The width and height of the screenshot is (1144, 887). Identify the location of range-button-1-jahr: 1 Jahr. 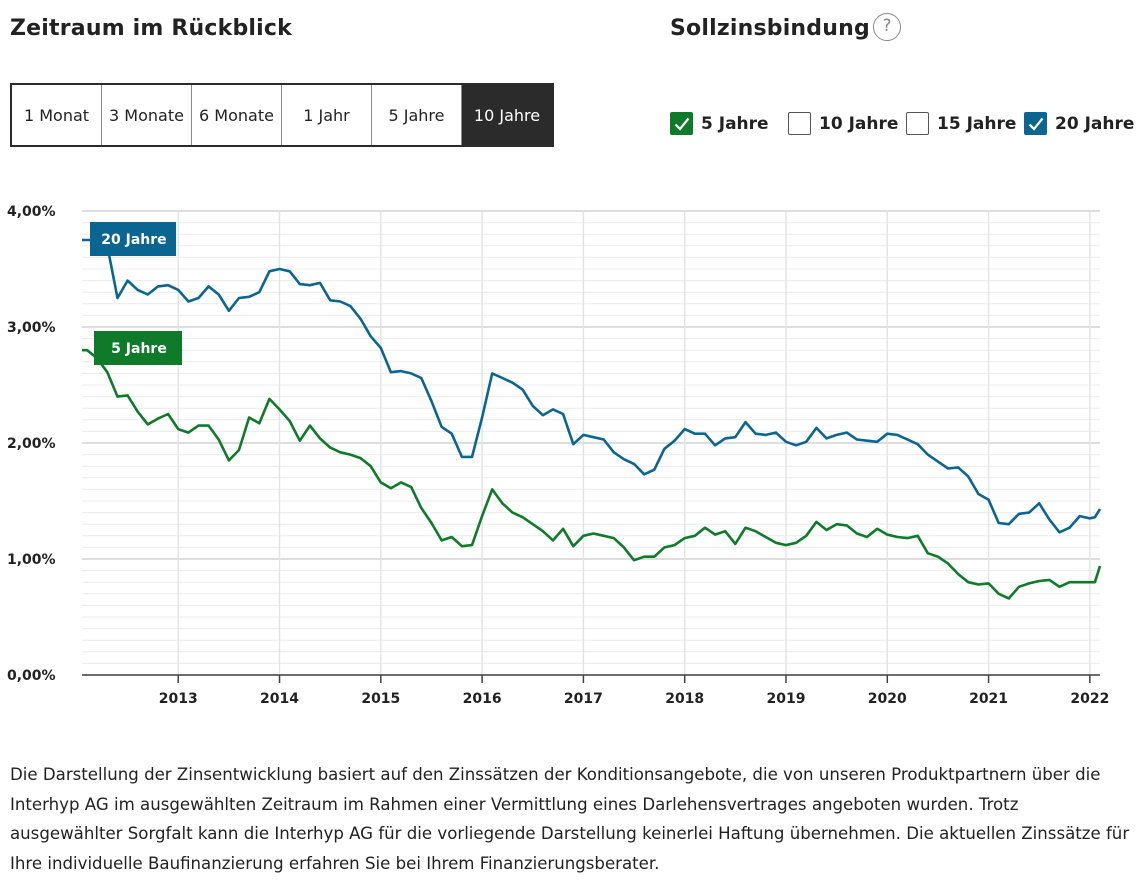
(327, 115).